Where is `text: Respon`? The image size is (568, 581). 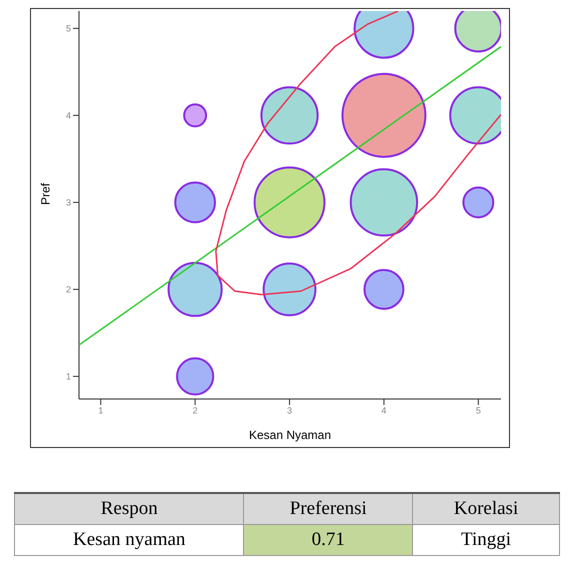 text: Respon is located at coordinates (129, 508).